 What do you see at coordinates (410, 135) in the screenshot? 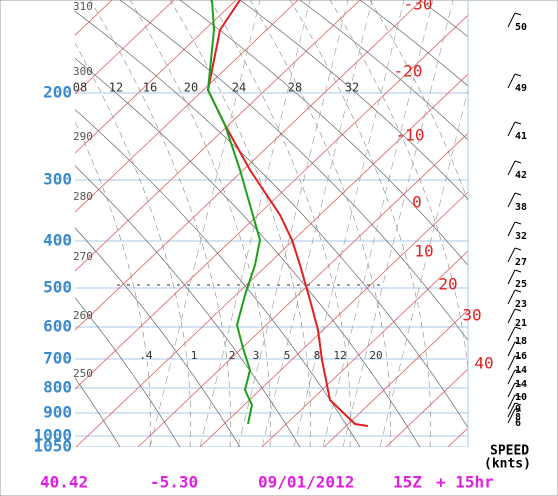
I see `temperature-label: -10` at bounding box center [410, 135].